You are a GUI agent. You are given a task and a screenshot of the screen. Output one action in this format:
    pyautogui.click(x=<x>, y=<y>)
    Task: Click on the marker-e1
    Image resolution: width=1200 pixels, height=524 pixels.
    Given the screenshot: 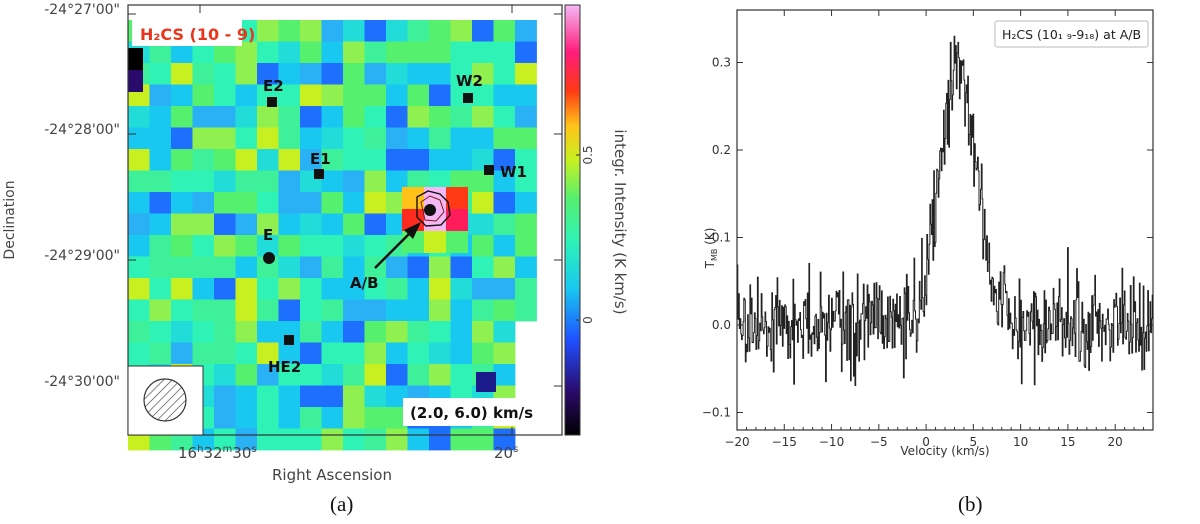 What is the action you would take?
    pyautogui.click(x=319, y=174)
    